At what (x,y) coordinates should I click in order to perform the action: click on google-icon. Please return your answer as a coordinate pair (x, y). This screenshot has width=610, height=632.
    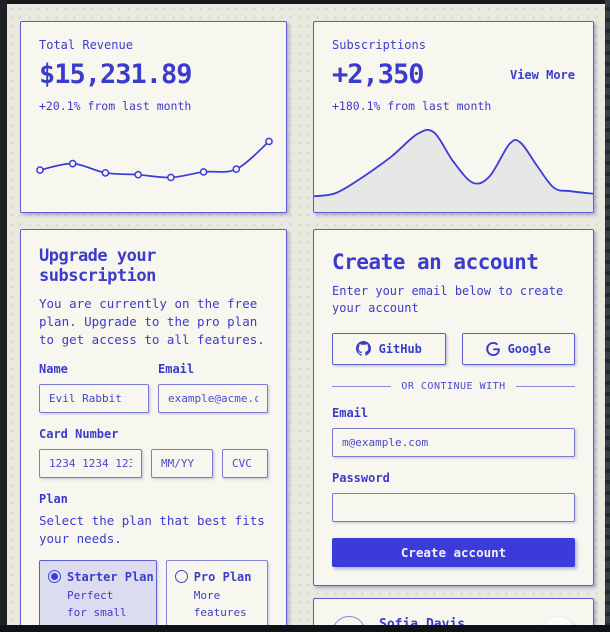
    Looking at the image, I should click on (492, 348).